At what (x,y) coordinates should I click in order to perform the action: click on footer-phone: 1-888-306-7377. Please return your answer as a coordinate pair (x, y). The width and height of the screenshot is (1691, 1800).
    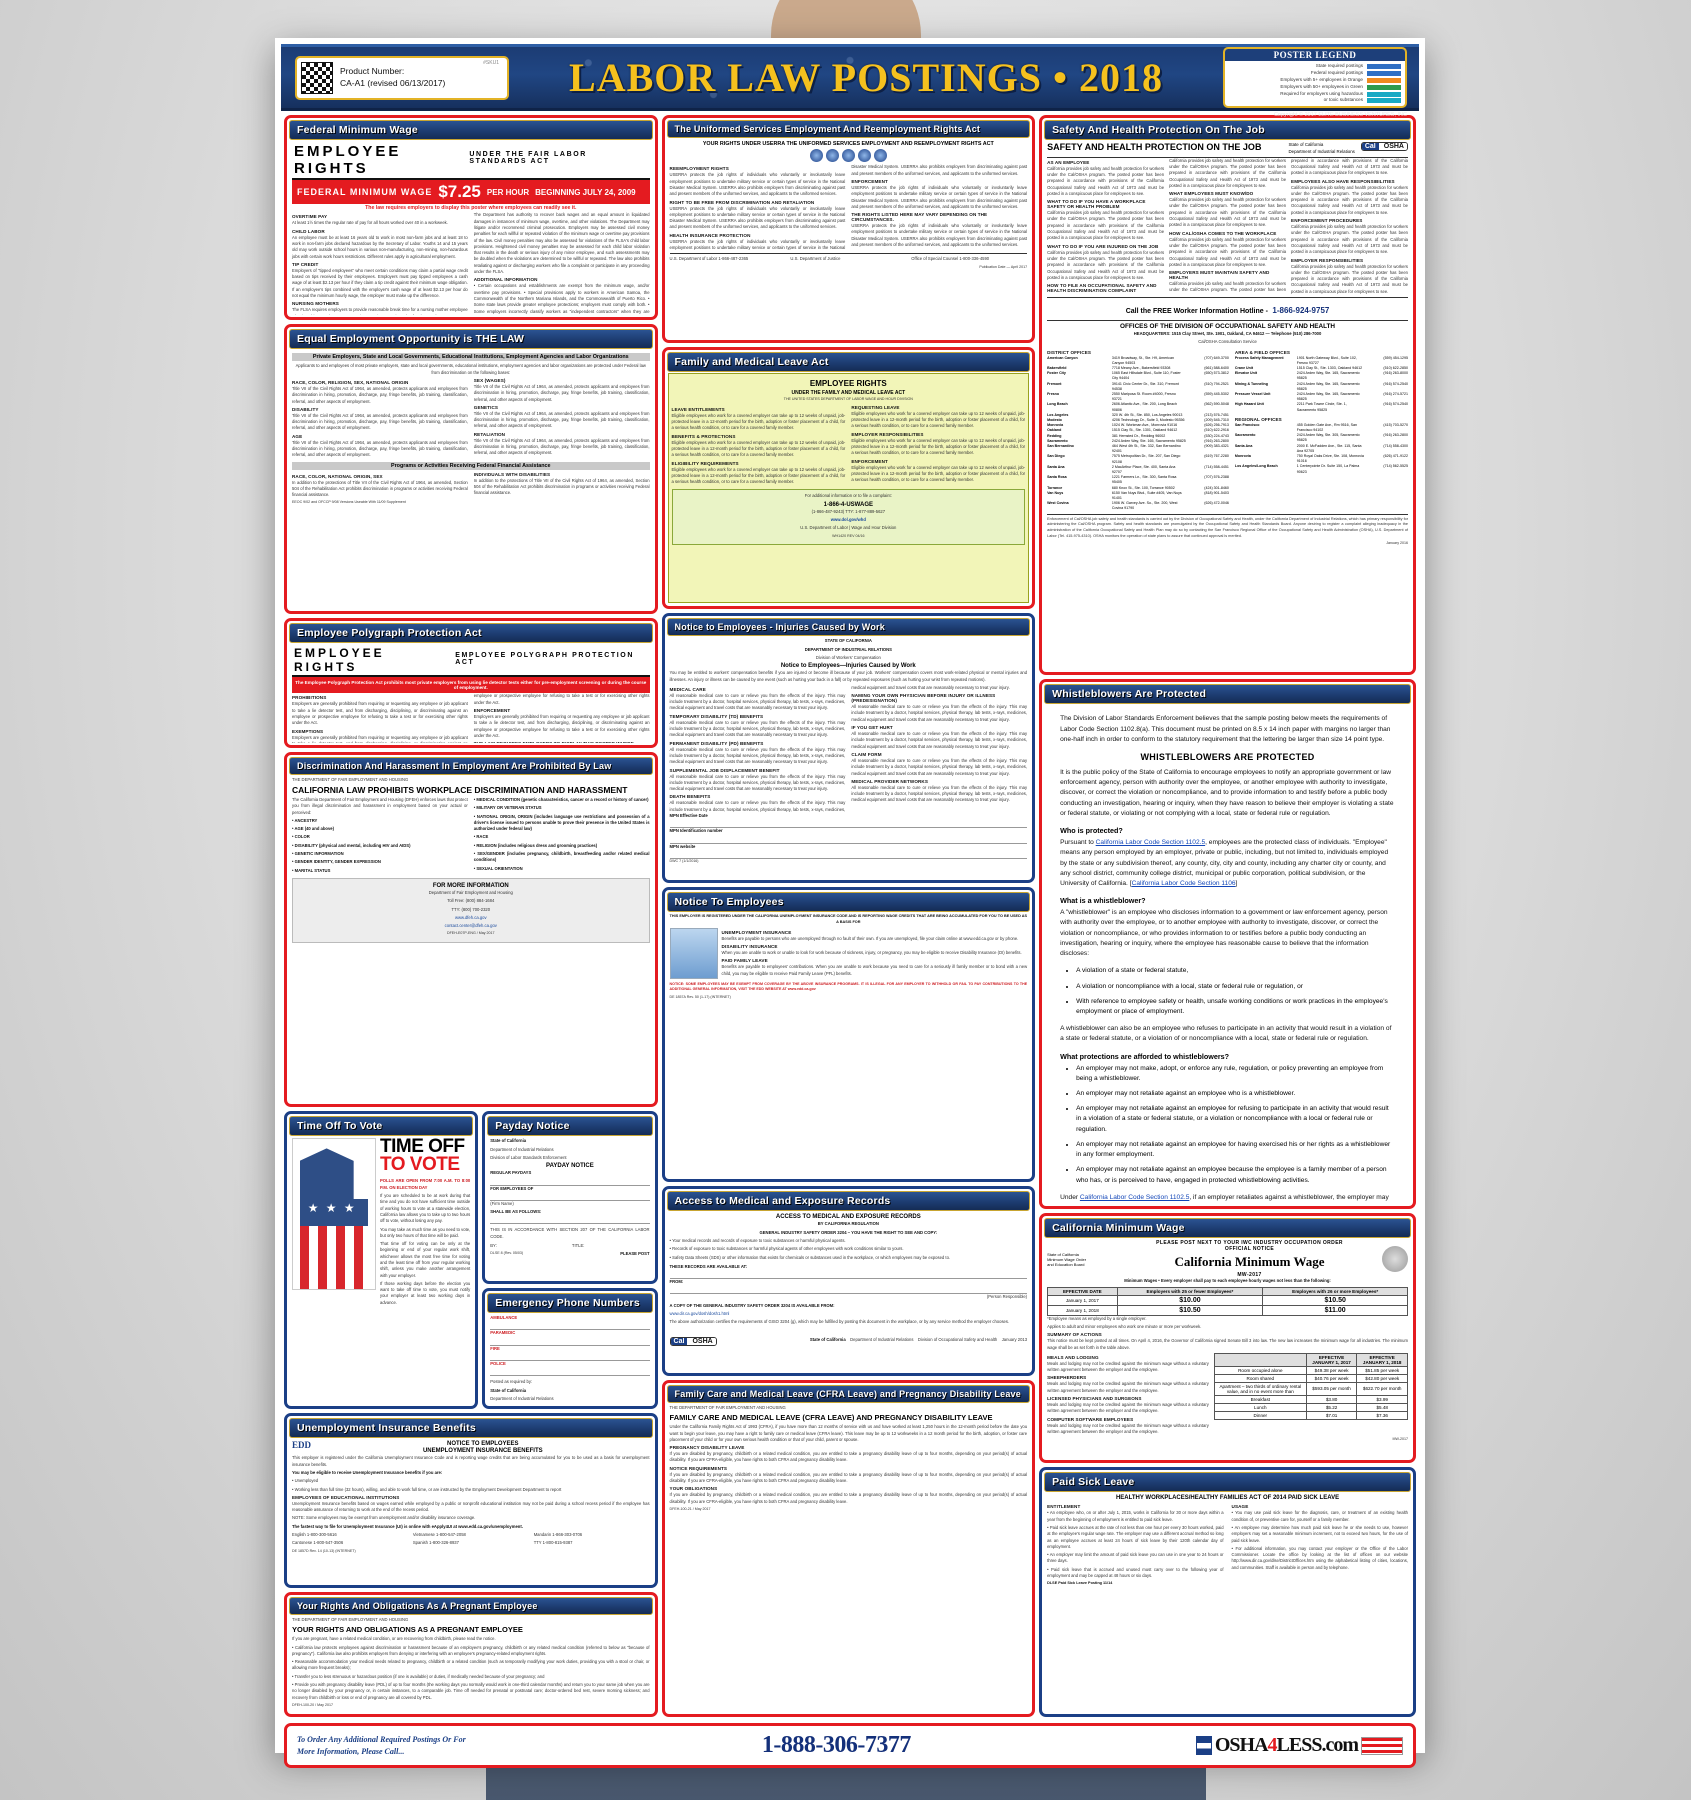
    Looking at the image, I should click on (836, 1745).